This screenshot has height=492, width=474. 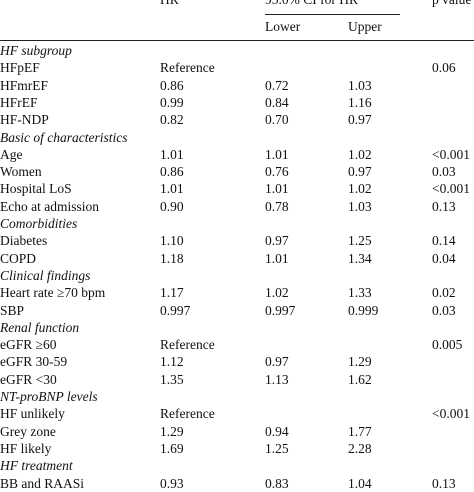 I want to click on upper-cell: 1.62, so click(x=360, y=379).